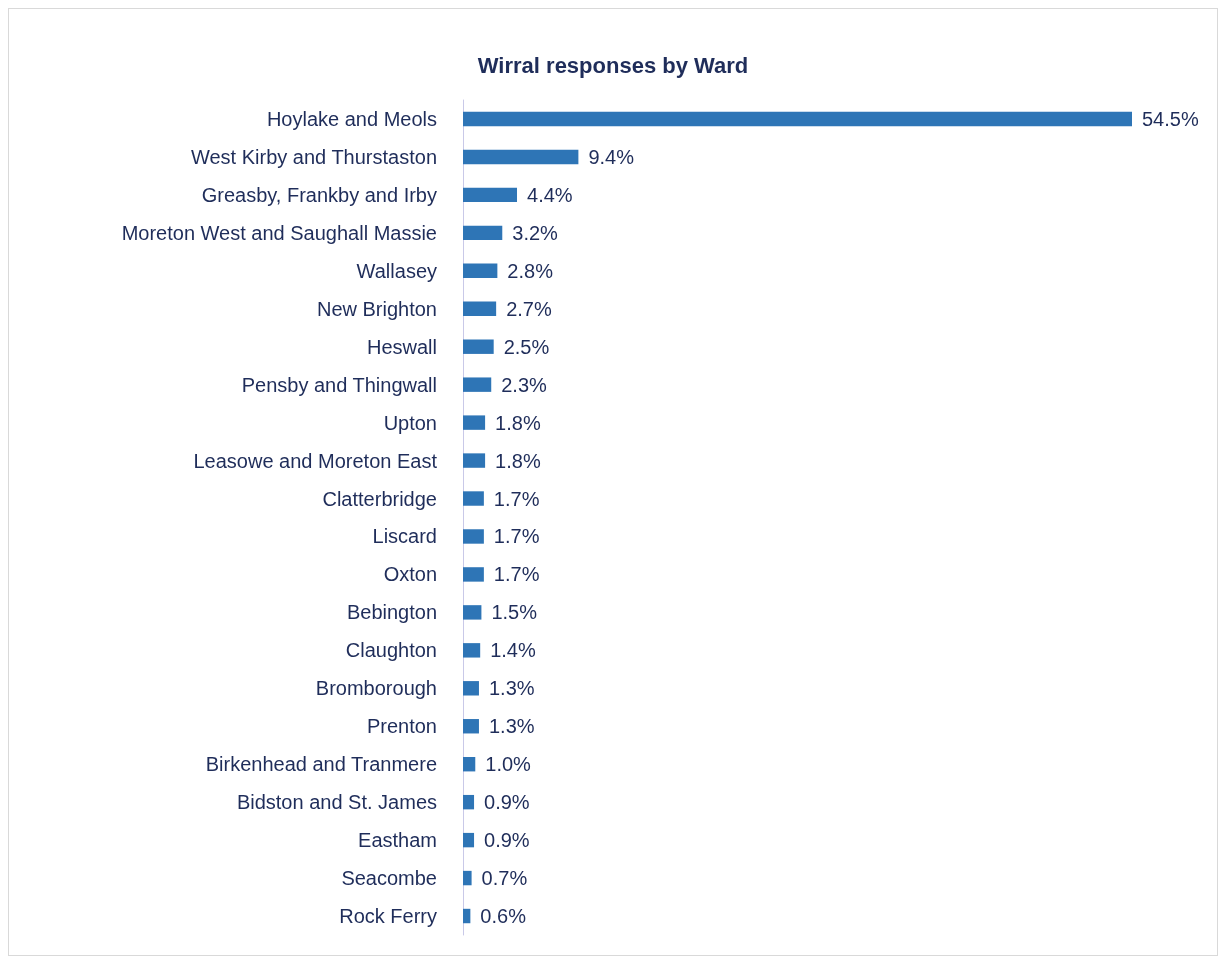 This screenshot has width=1220, height=959. Describe the element at coordinates (376, 688) in the screenshot. I see `y-tick-label: Bromborough` at that location.